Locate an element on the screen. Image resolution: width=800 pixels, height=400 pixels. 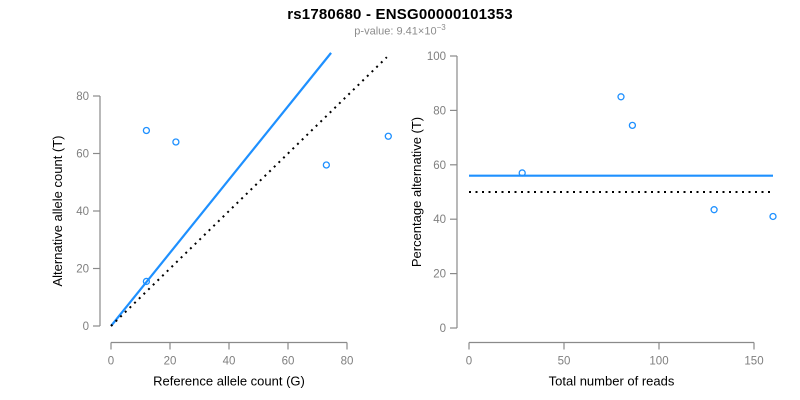
x-tick-label: 20 is located at coordinates (170, 362).